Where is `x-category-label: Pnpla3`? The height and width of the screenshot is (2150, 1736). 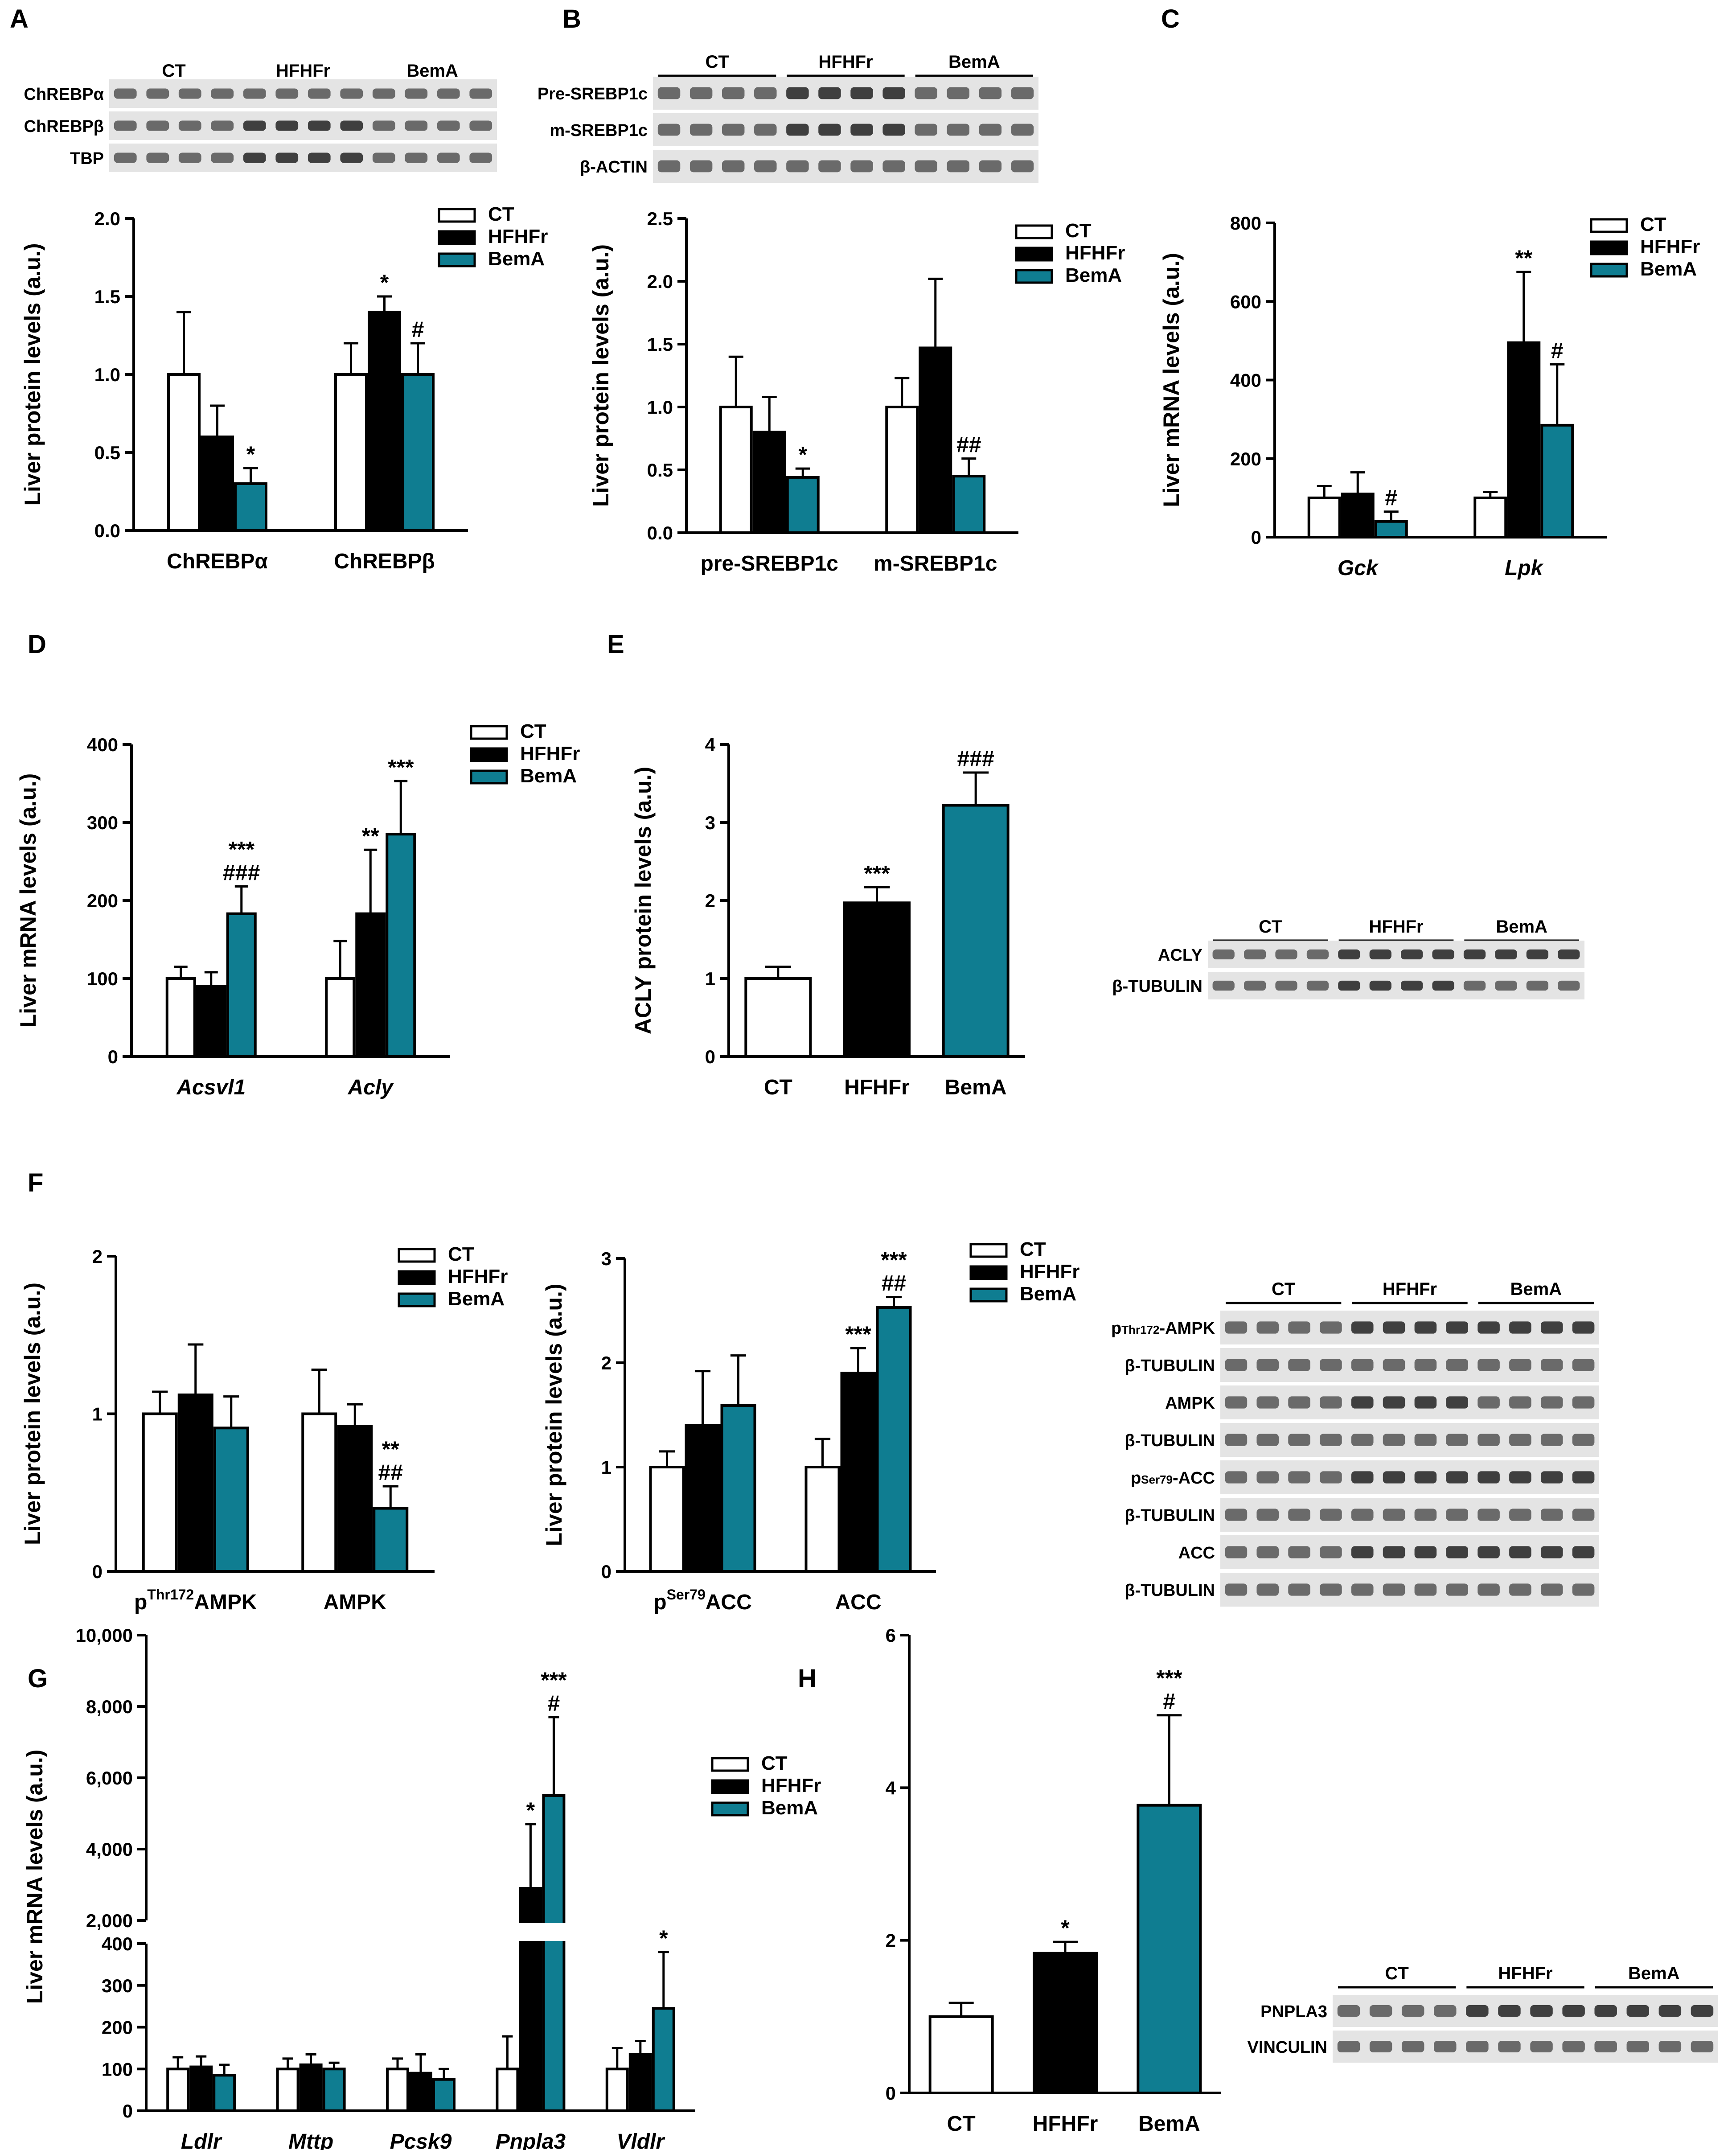 x-category-label: Pnpla3 is located at coordinates (531, 2140).